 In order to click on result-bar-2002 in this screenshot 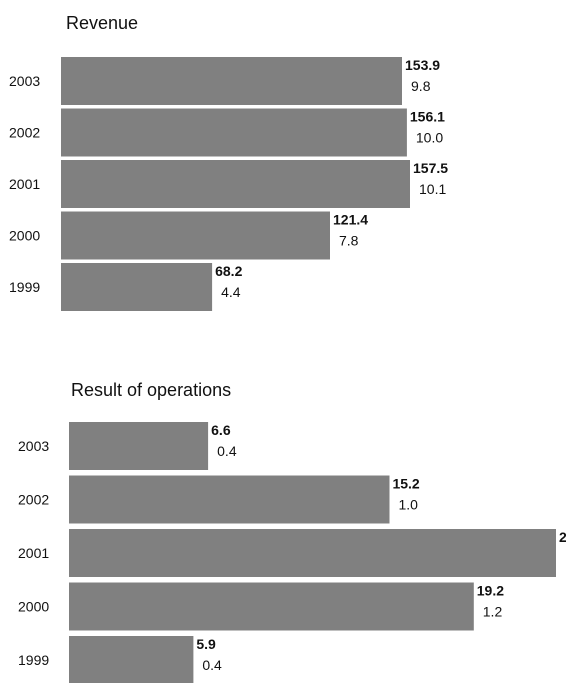, I will do `click(229, 499)`.